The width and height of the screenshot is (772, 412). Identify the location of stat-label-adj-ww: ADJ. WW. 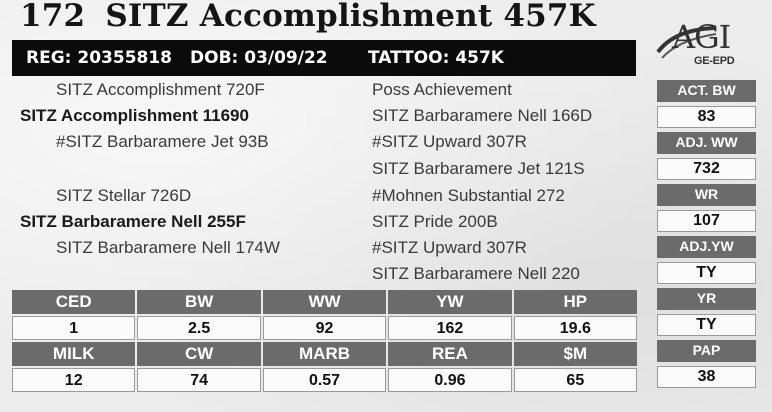
(706, 143).